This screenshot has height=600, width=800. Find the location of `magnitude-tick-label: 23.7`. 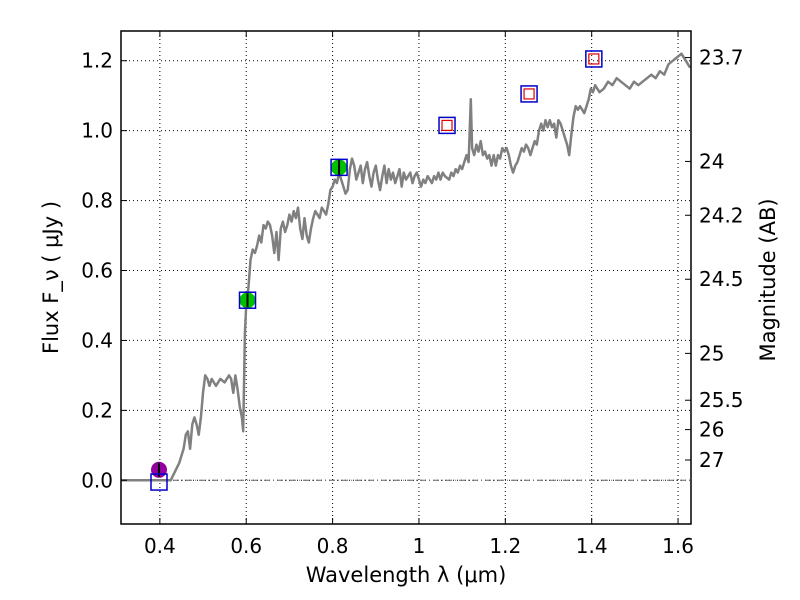

magnitude-tick-label: 23.7 is located at coordinates (721, 58).